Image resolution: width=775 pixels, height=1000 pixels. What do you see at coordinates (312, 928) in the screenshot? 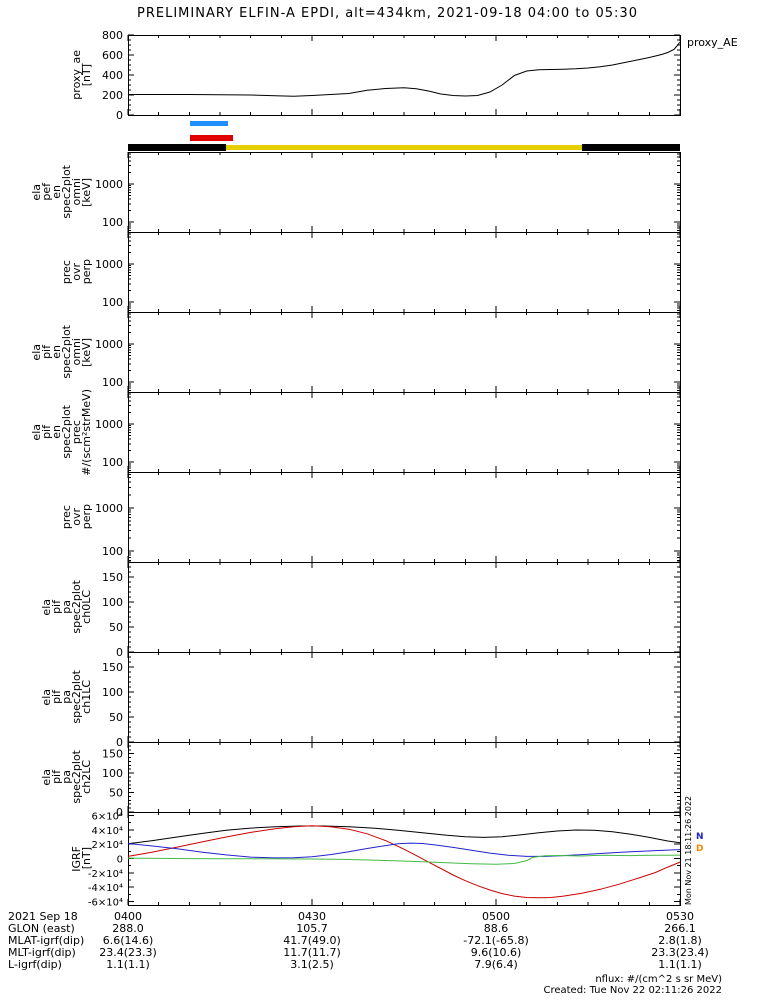
I see `cell-value: 105.7` at bounding box center [312, 928].